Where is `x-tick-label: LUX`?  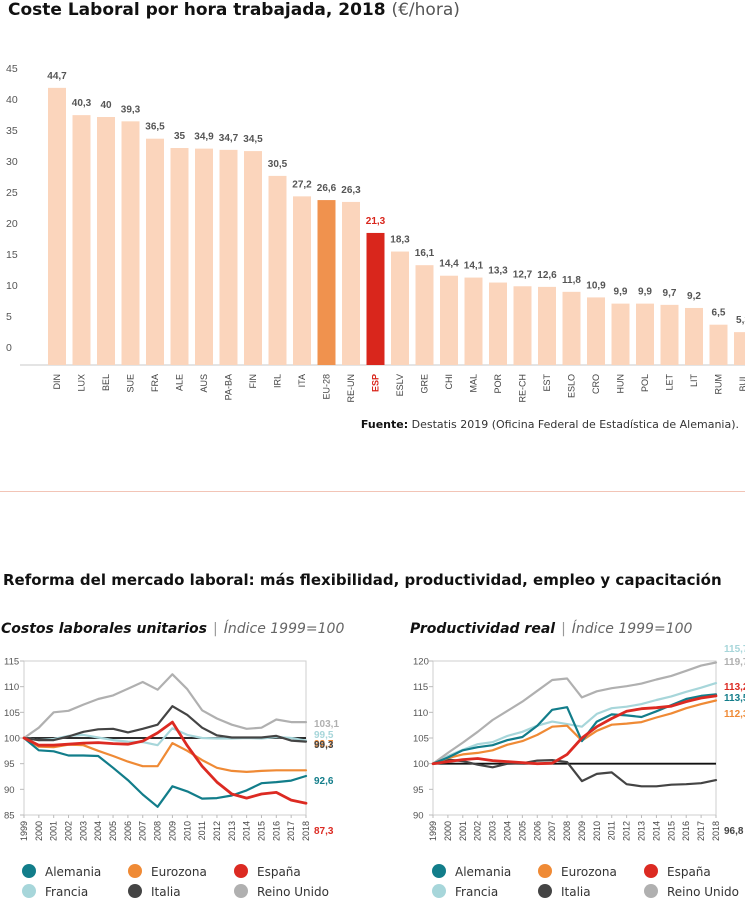 x-tick-label: LUX is located at coordinates (82, 383).